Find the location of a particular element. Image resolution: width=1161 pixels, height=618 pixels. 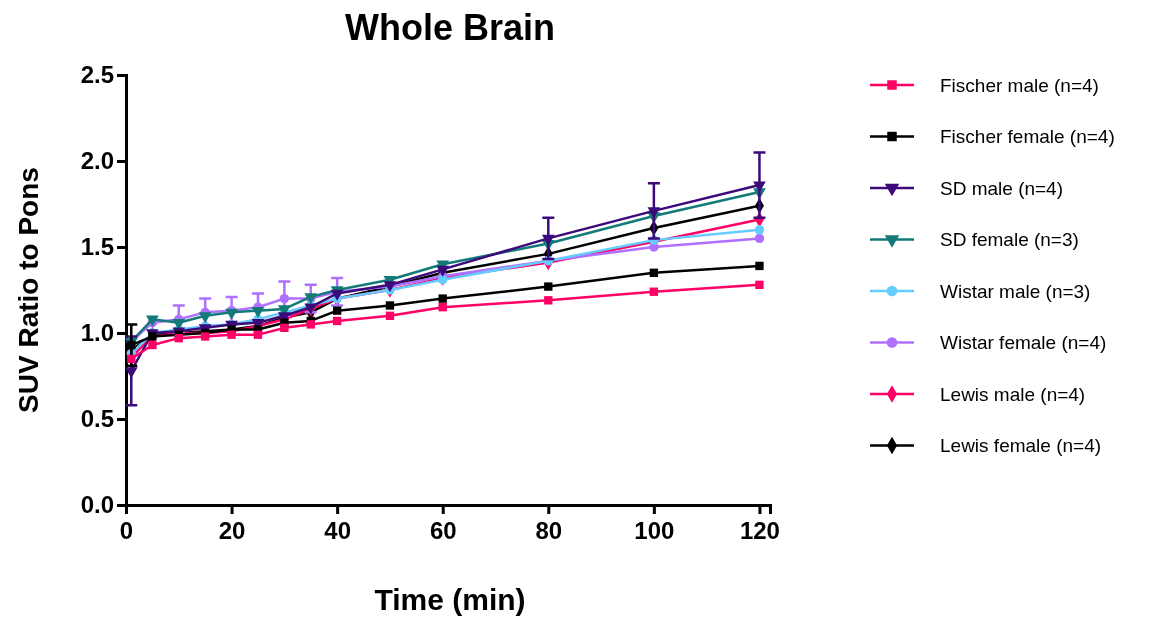

x-tick-label: 120 is located at coordinates (759, 530).